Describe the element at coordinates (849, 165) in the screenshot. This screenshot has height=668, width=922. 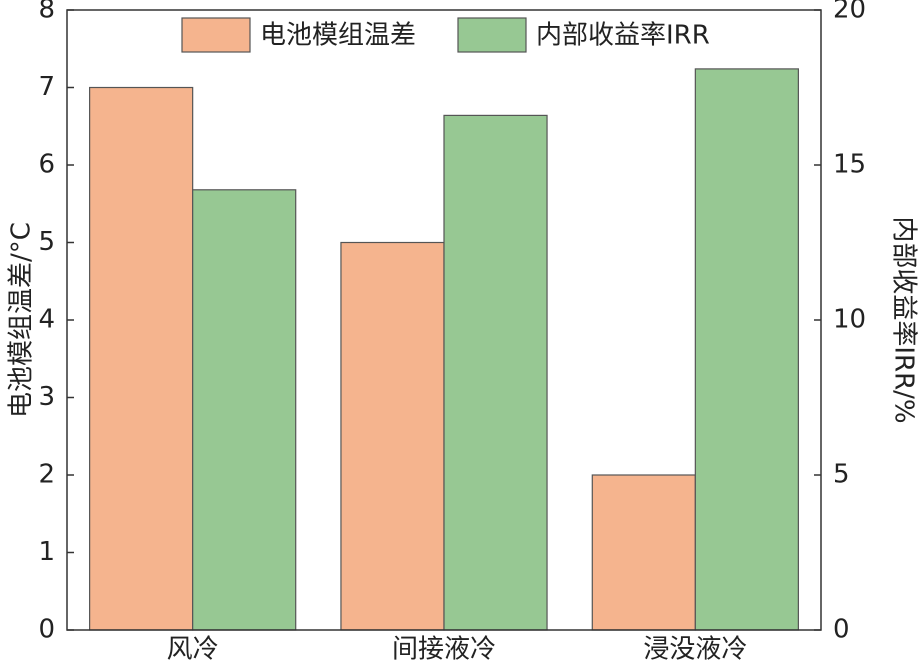
I see `y2-tick-label: 15` at that location.